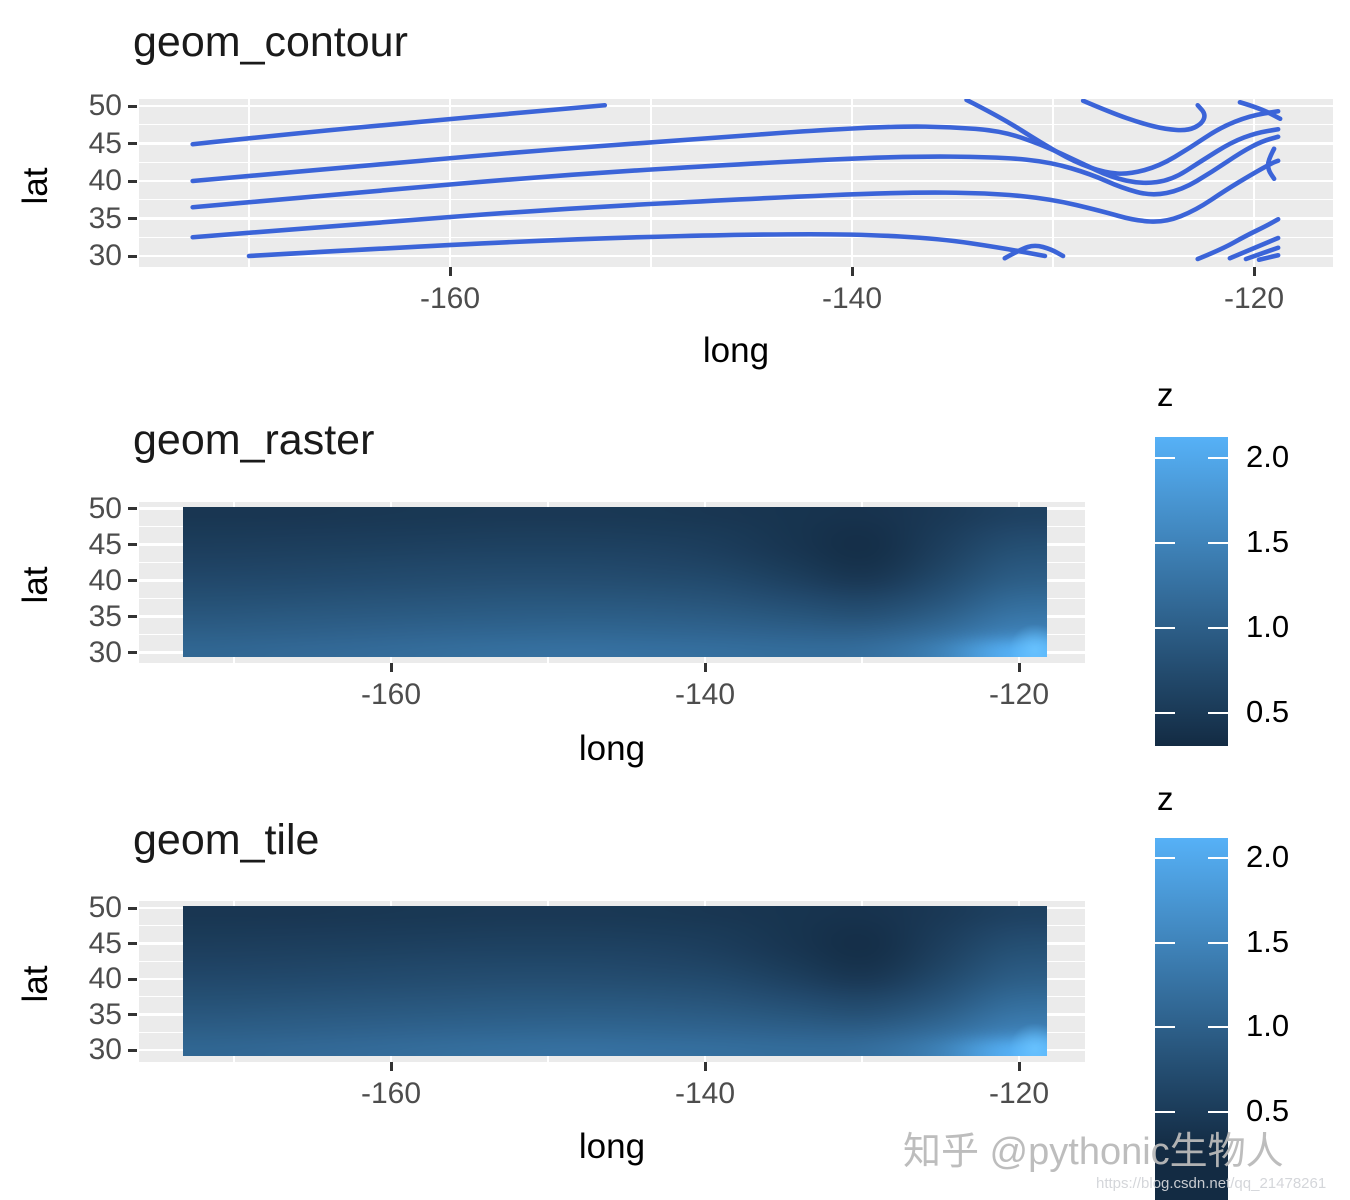 The width and height of the screenshot is (1350, 1200). Describe the element at coordinates (1165, 798) in the screenshot. I see `plot3-legend-title: z` at that location.